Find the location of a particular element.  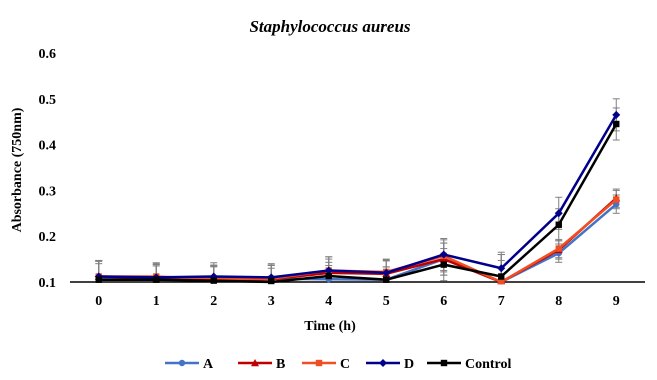

legend-marker-d is located at coordinates (383, 363).